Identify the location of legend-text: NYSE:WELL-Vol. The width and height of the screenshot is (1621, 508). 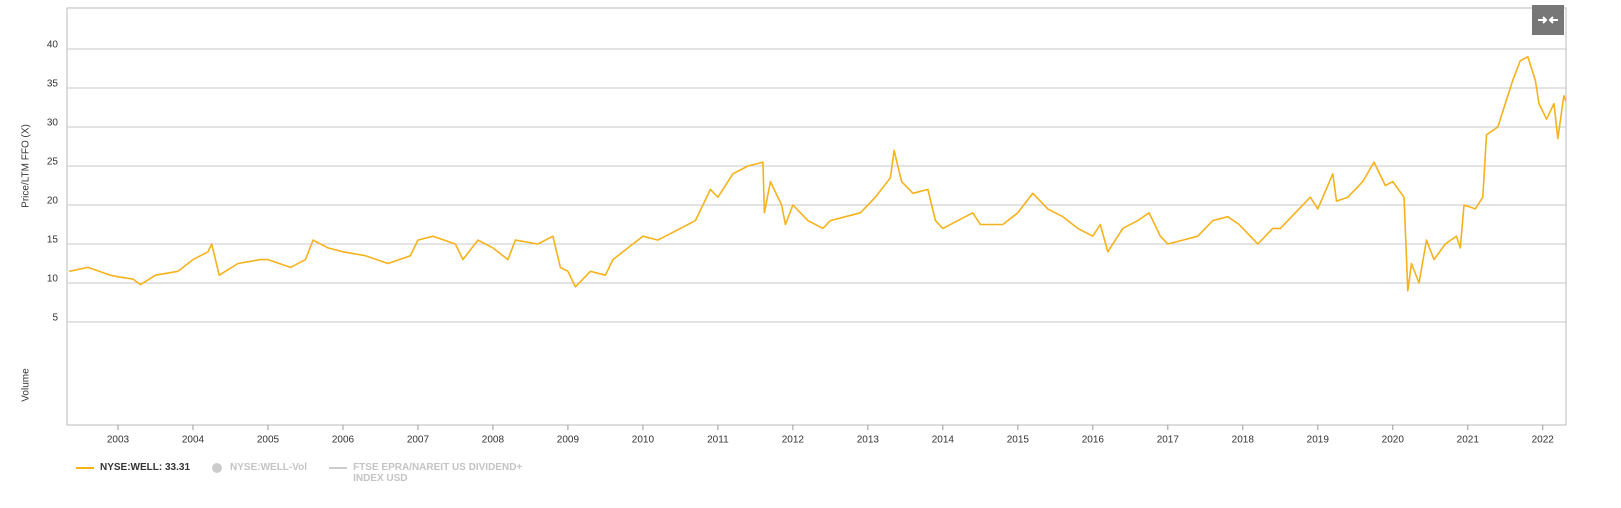
(269, 467).